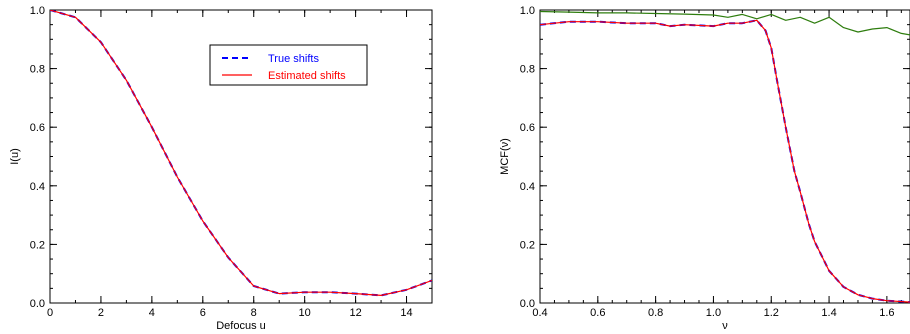  I want to click on x-tick-label: 1.0, so click(713, 313).